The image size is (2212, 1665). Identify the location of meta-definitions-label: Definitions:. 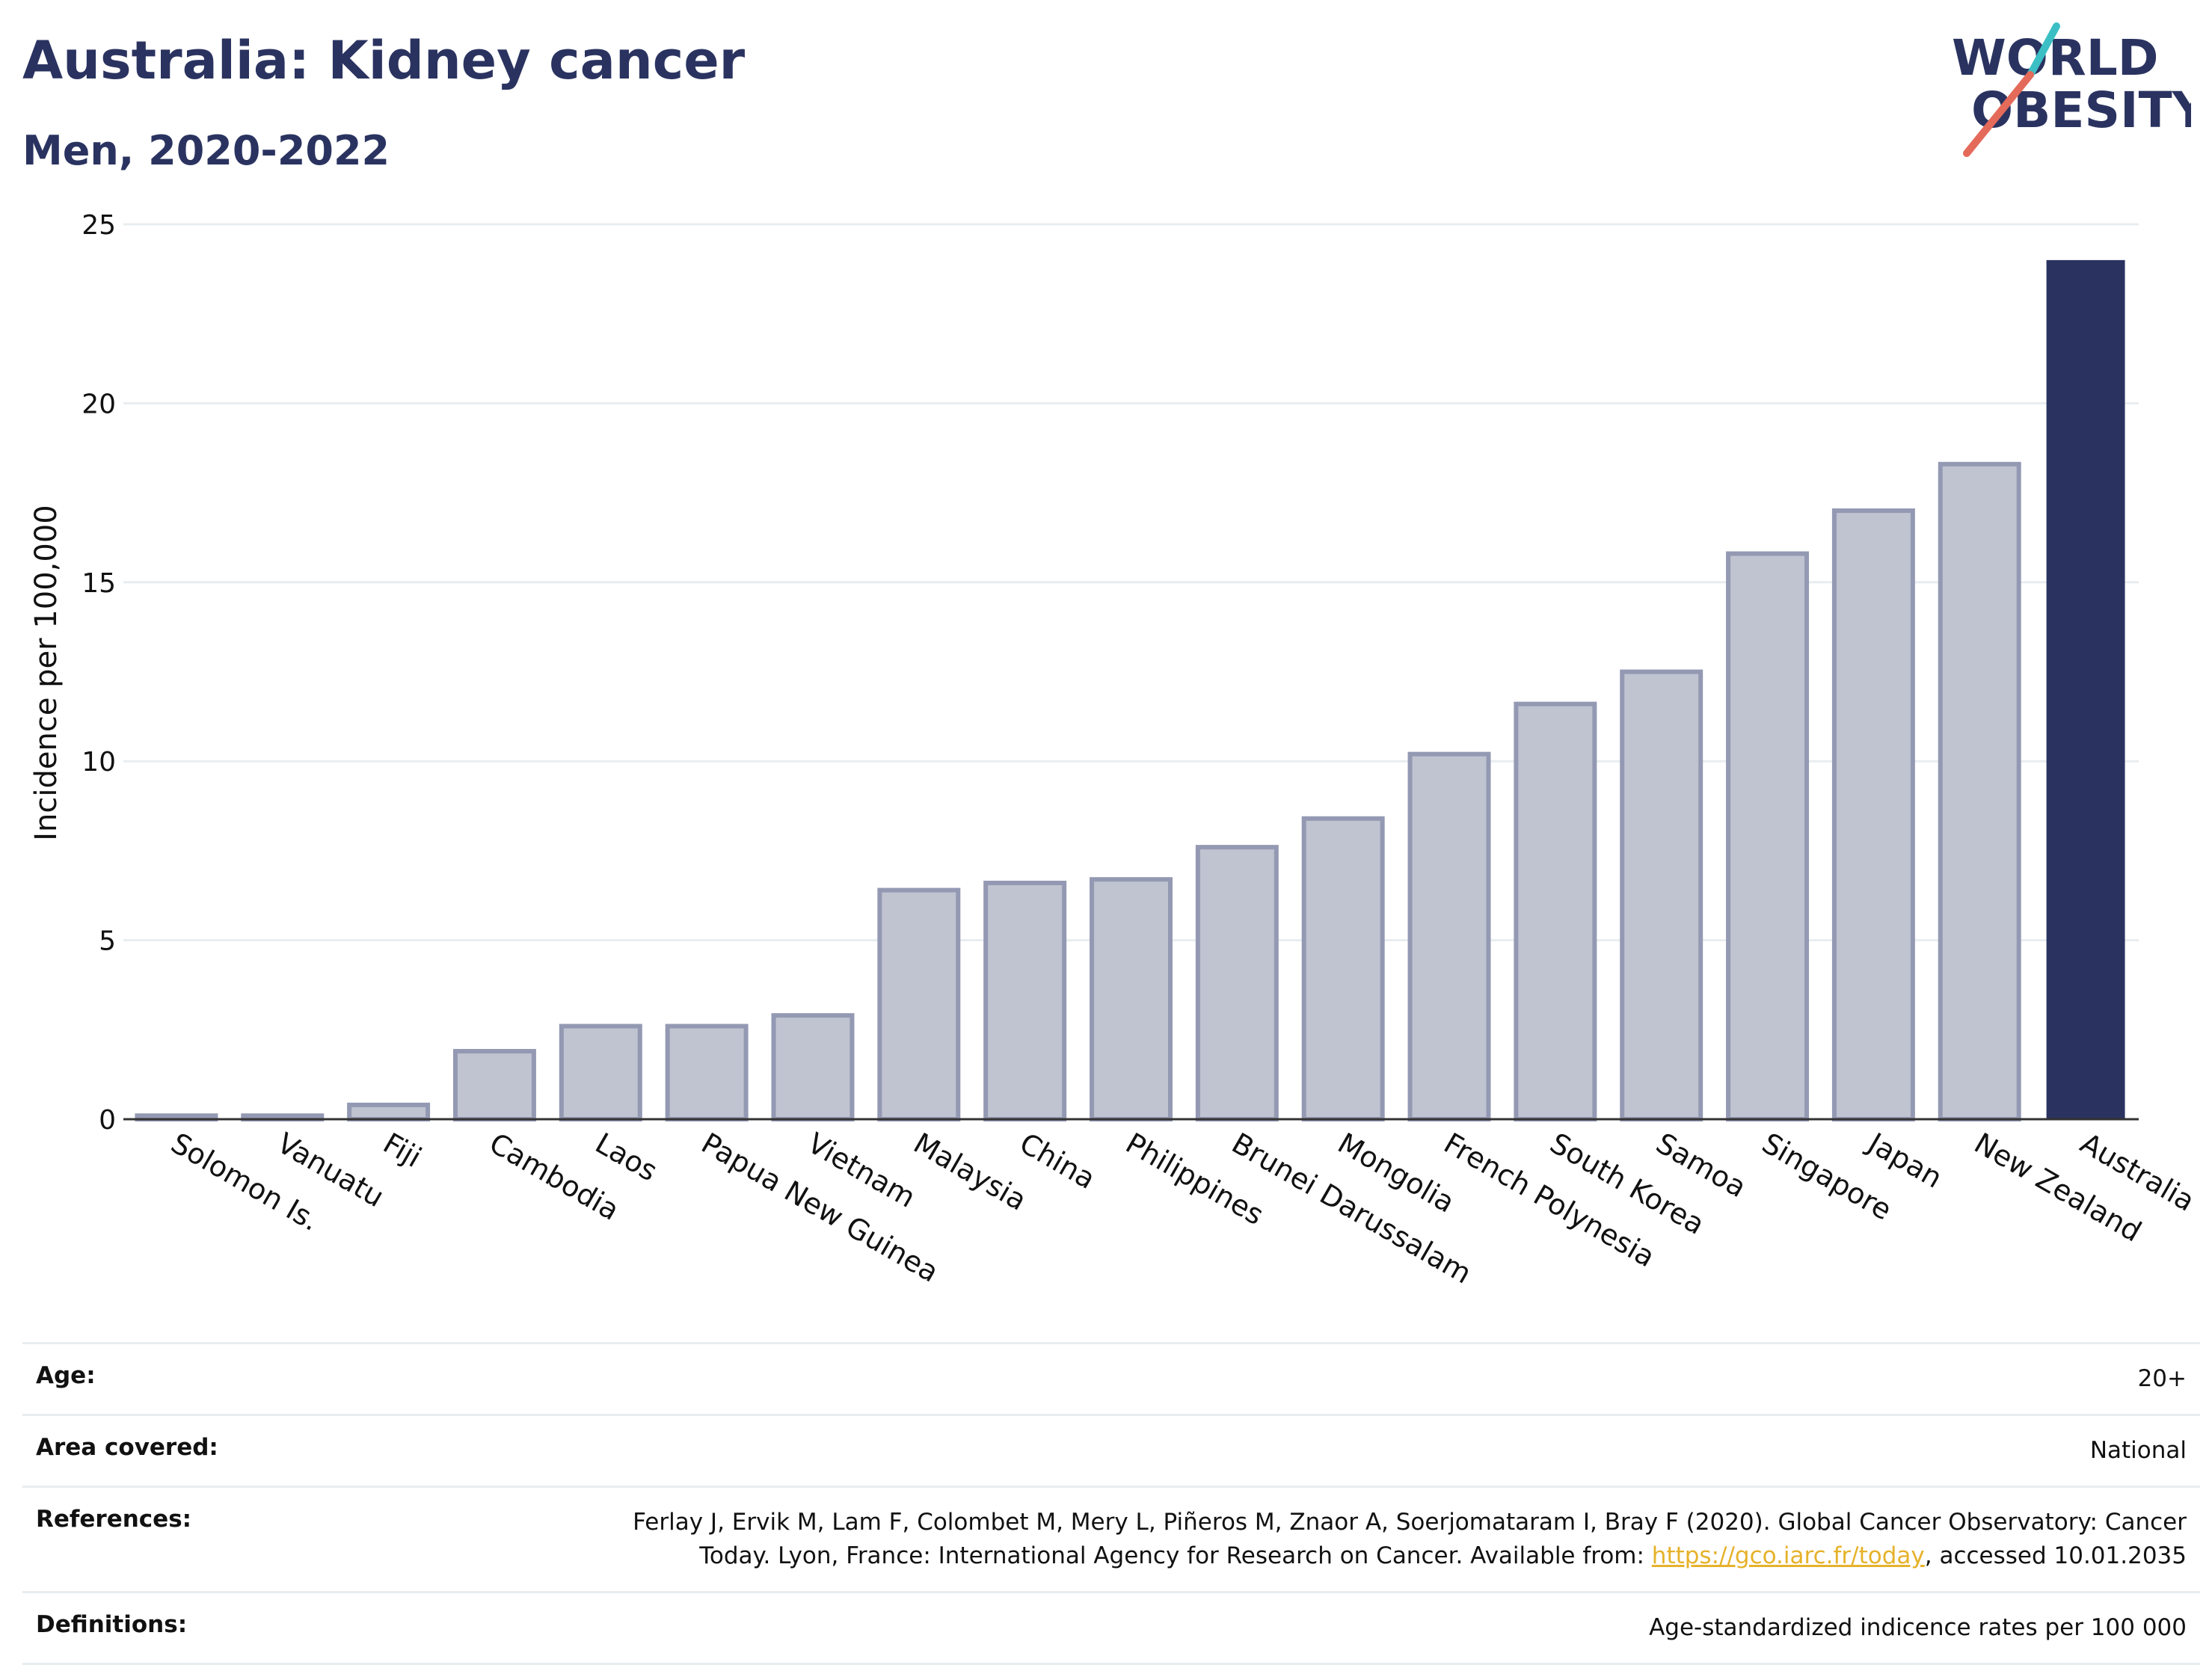
(112, 1625).